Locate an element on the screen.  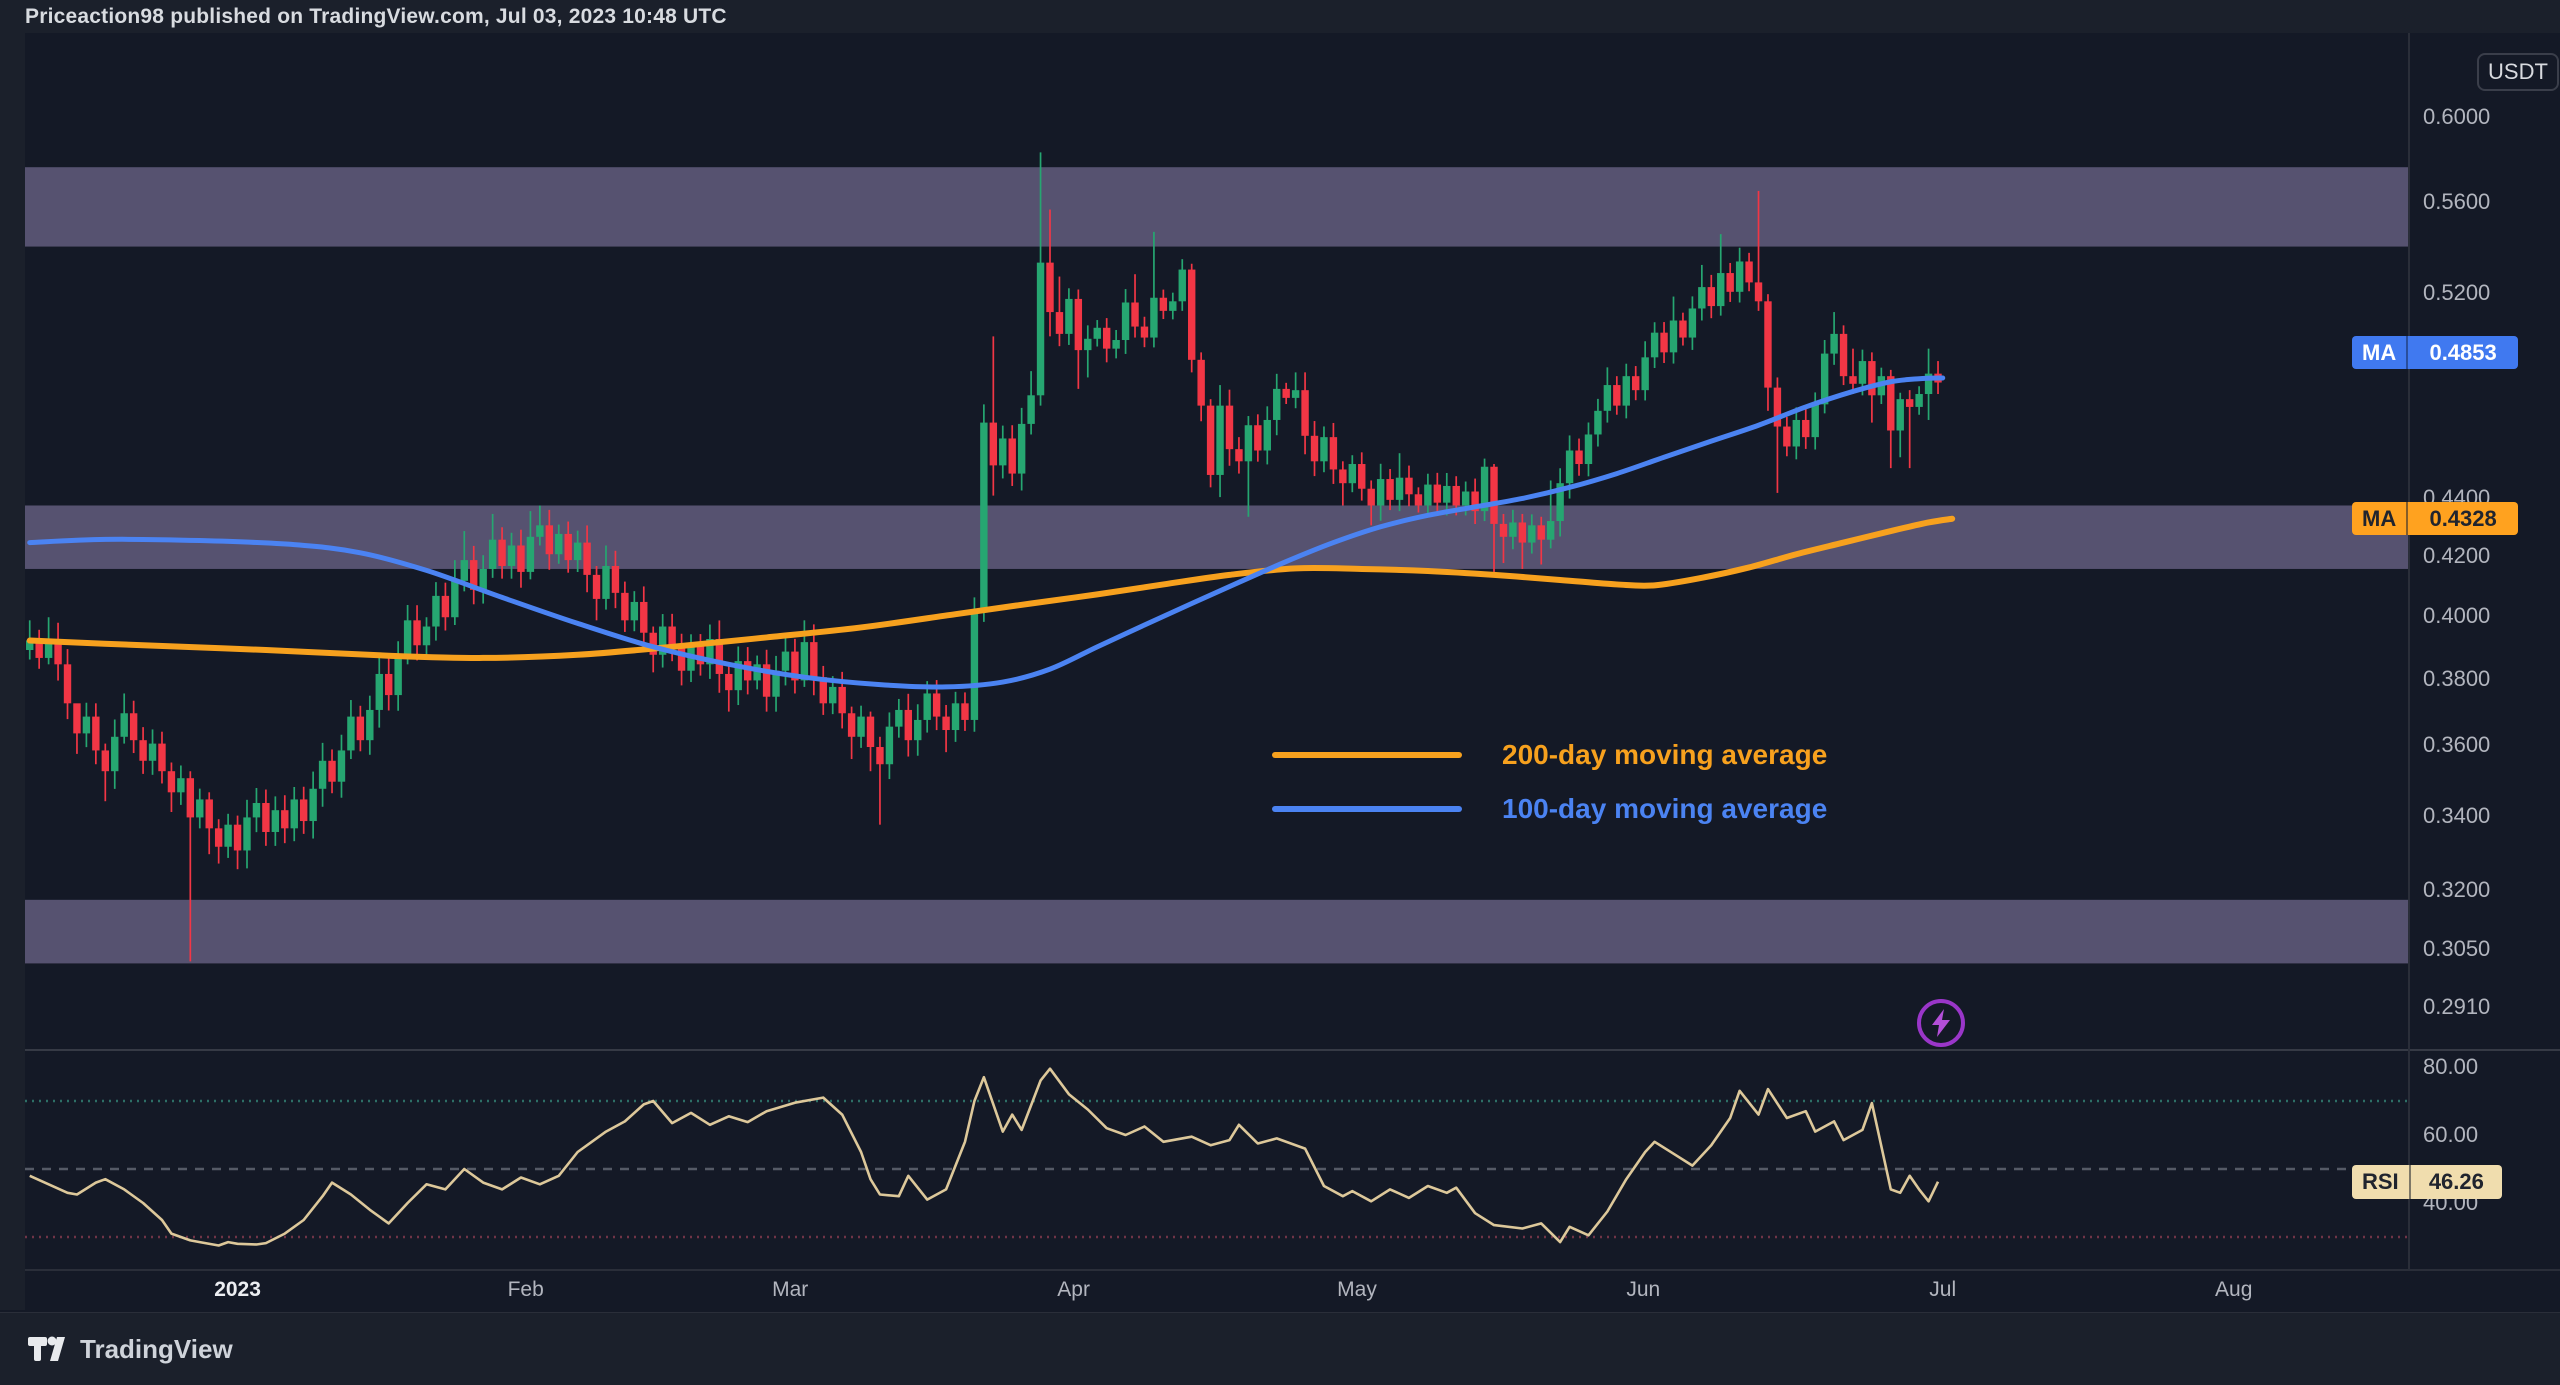
rsi-value-label: RSI 46.26 is located at coordinates (2427, 1182).